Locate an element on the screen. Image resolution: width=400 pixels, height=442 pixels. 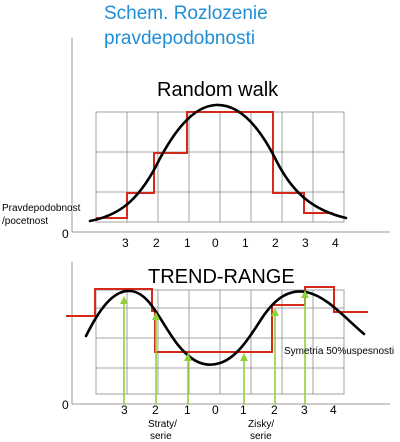
bottom-origin-label: 0 is located at coordinates (65, 405).